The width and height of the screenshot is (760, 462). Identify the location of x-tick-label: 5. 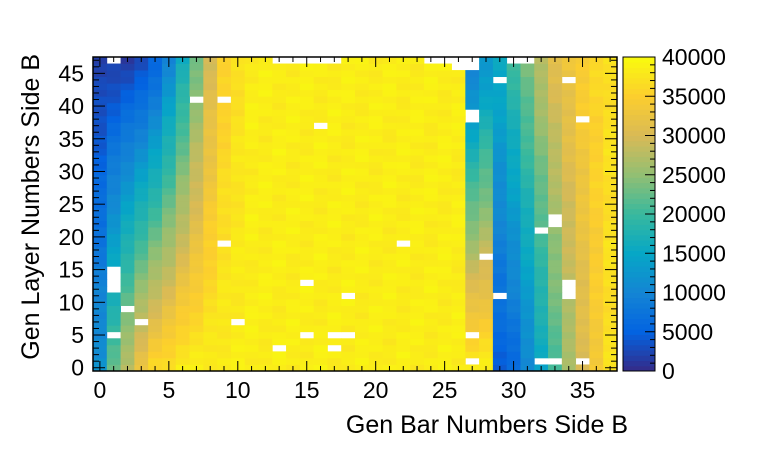
(168, 390).